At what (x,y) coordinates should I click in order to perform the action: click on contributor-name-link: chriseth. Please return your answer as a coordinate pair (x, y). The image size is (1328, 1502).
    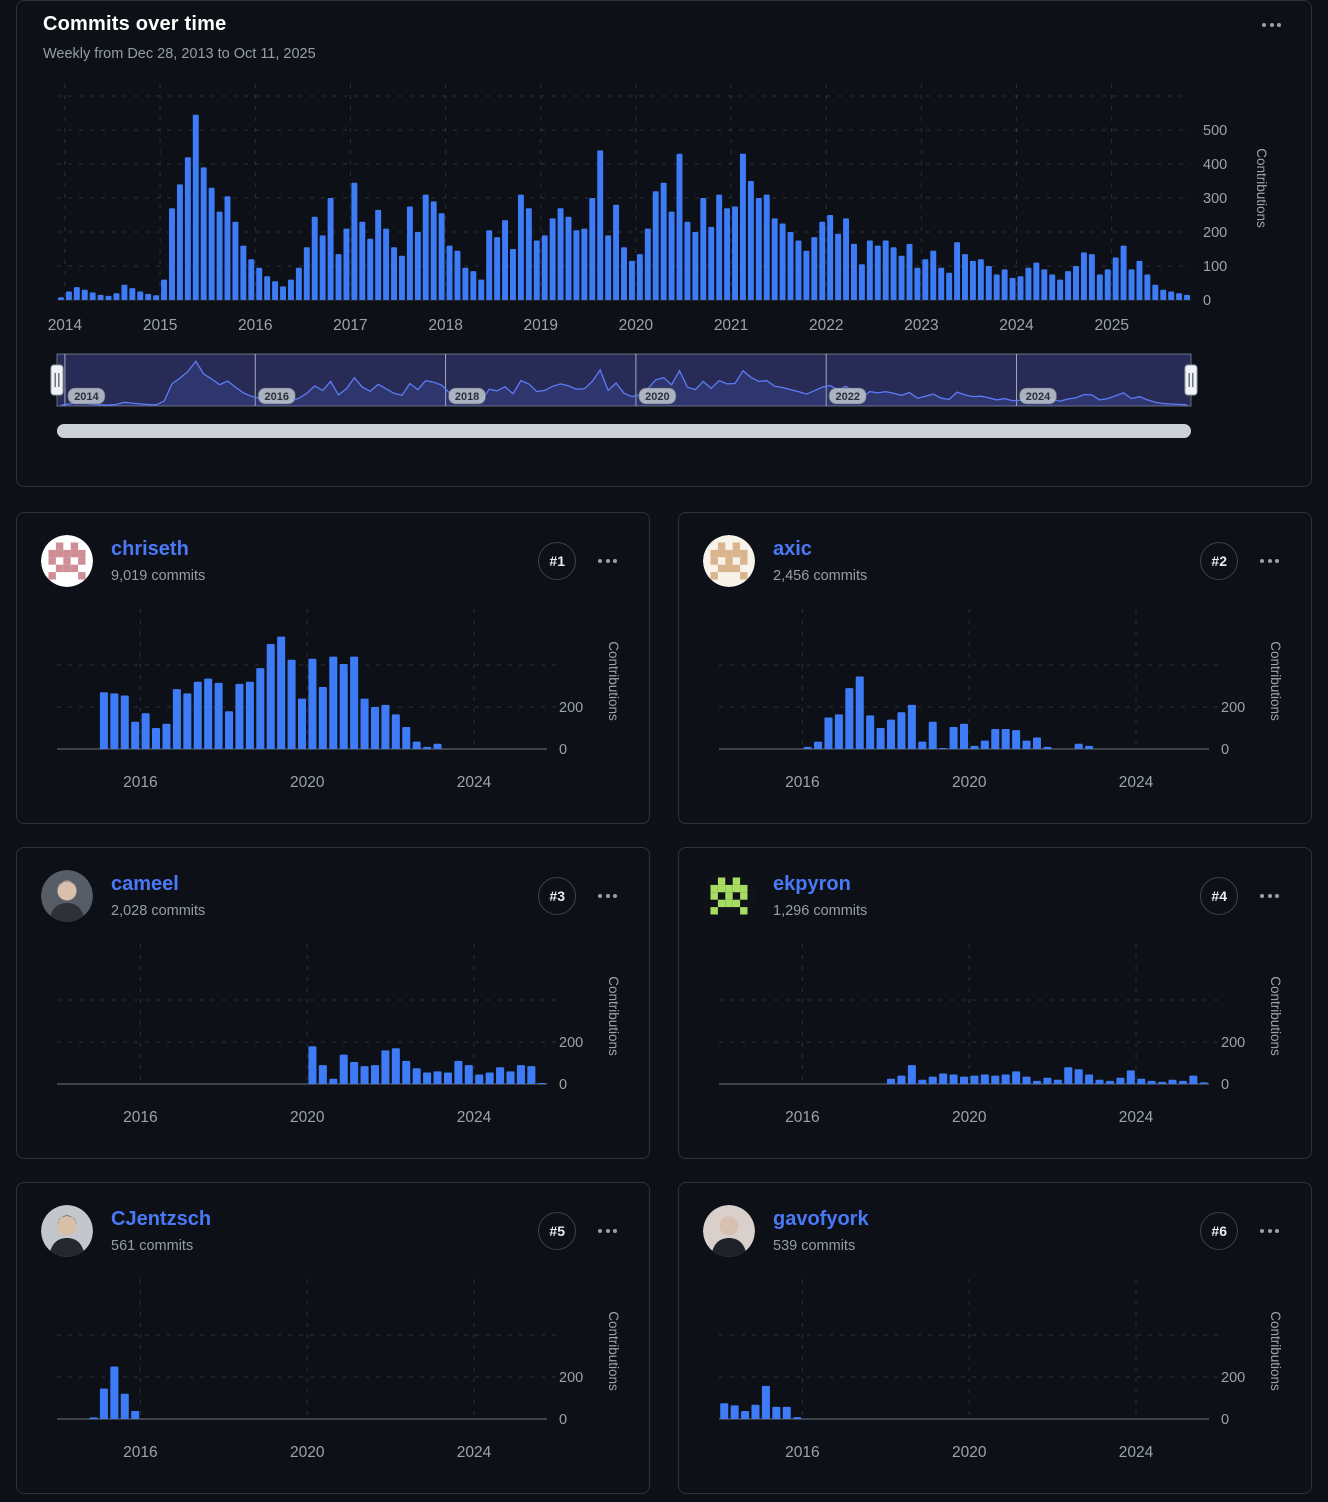
    Looking at the image, I should click on (150, 549).